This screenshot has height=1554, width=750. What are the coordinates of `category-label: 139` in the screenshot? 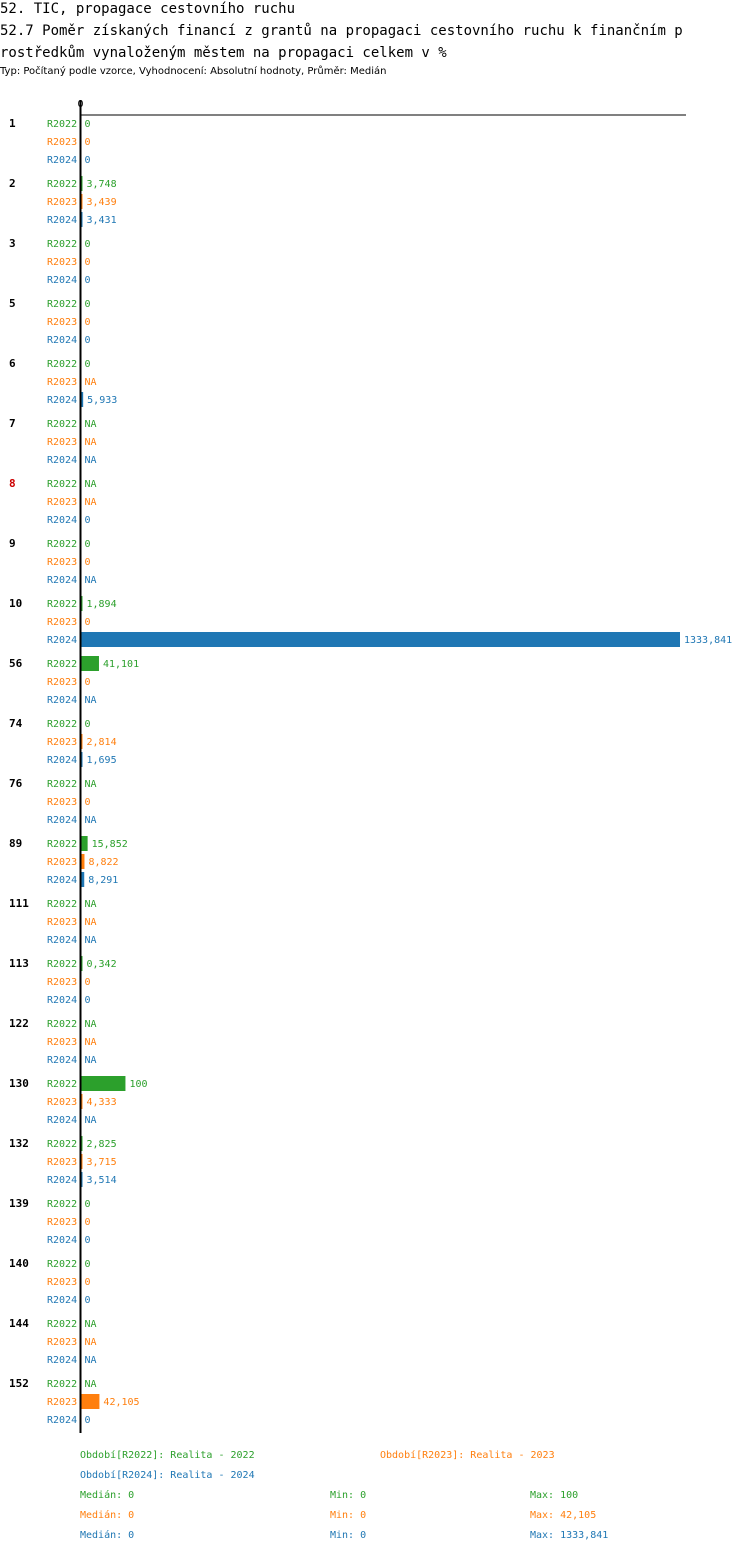 It's located at (19, 1203).